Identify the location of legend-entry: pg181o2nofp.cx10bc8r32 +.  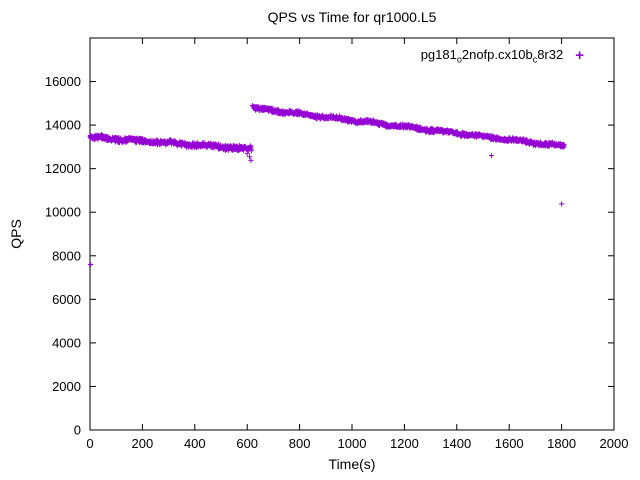
(502, 56).